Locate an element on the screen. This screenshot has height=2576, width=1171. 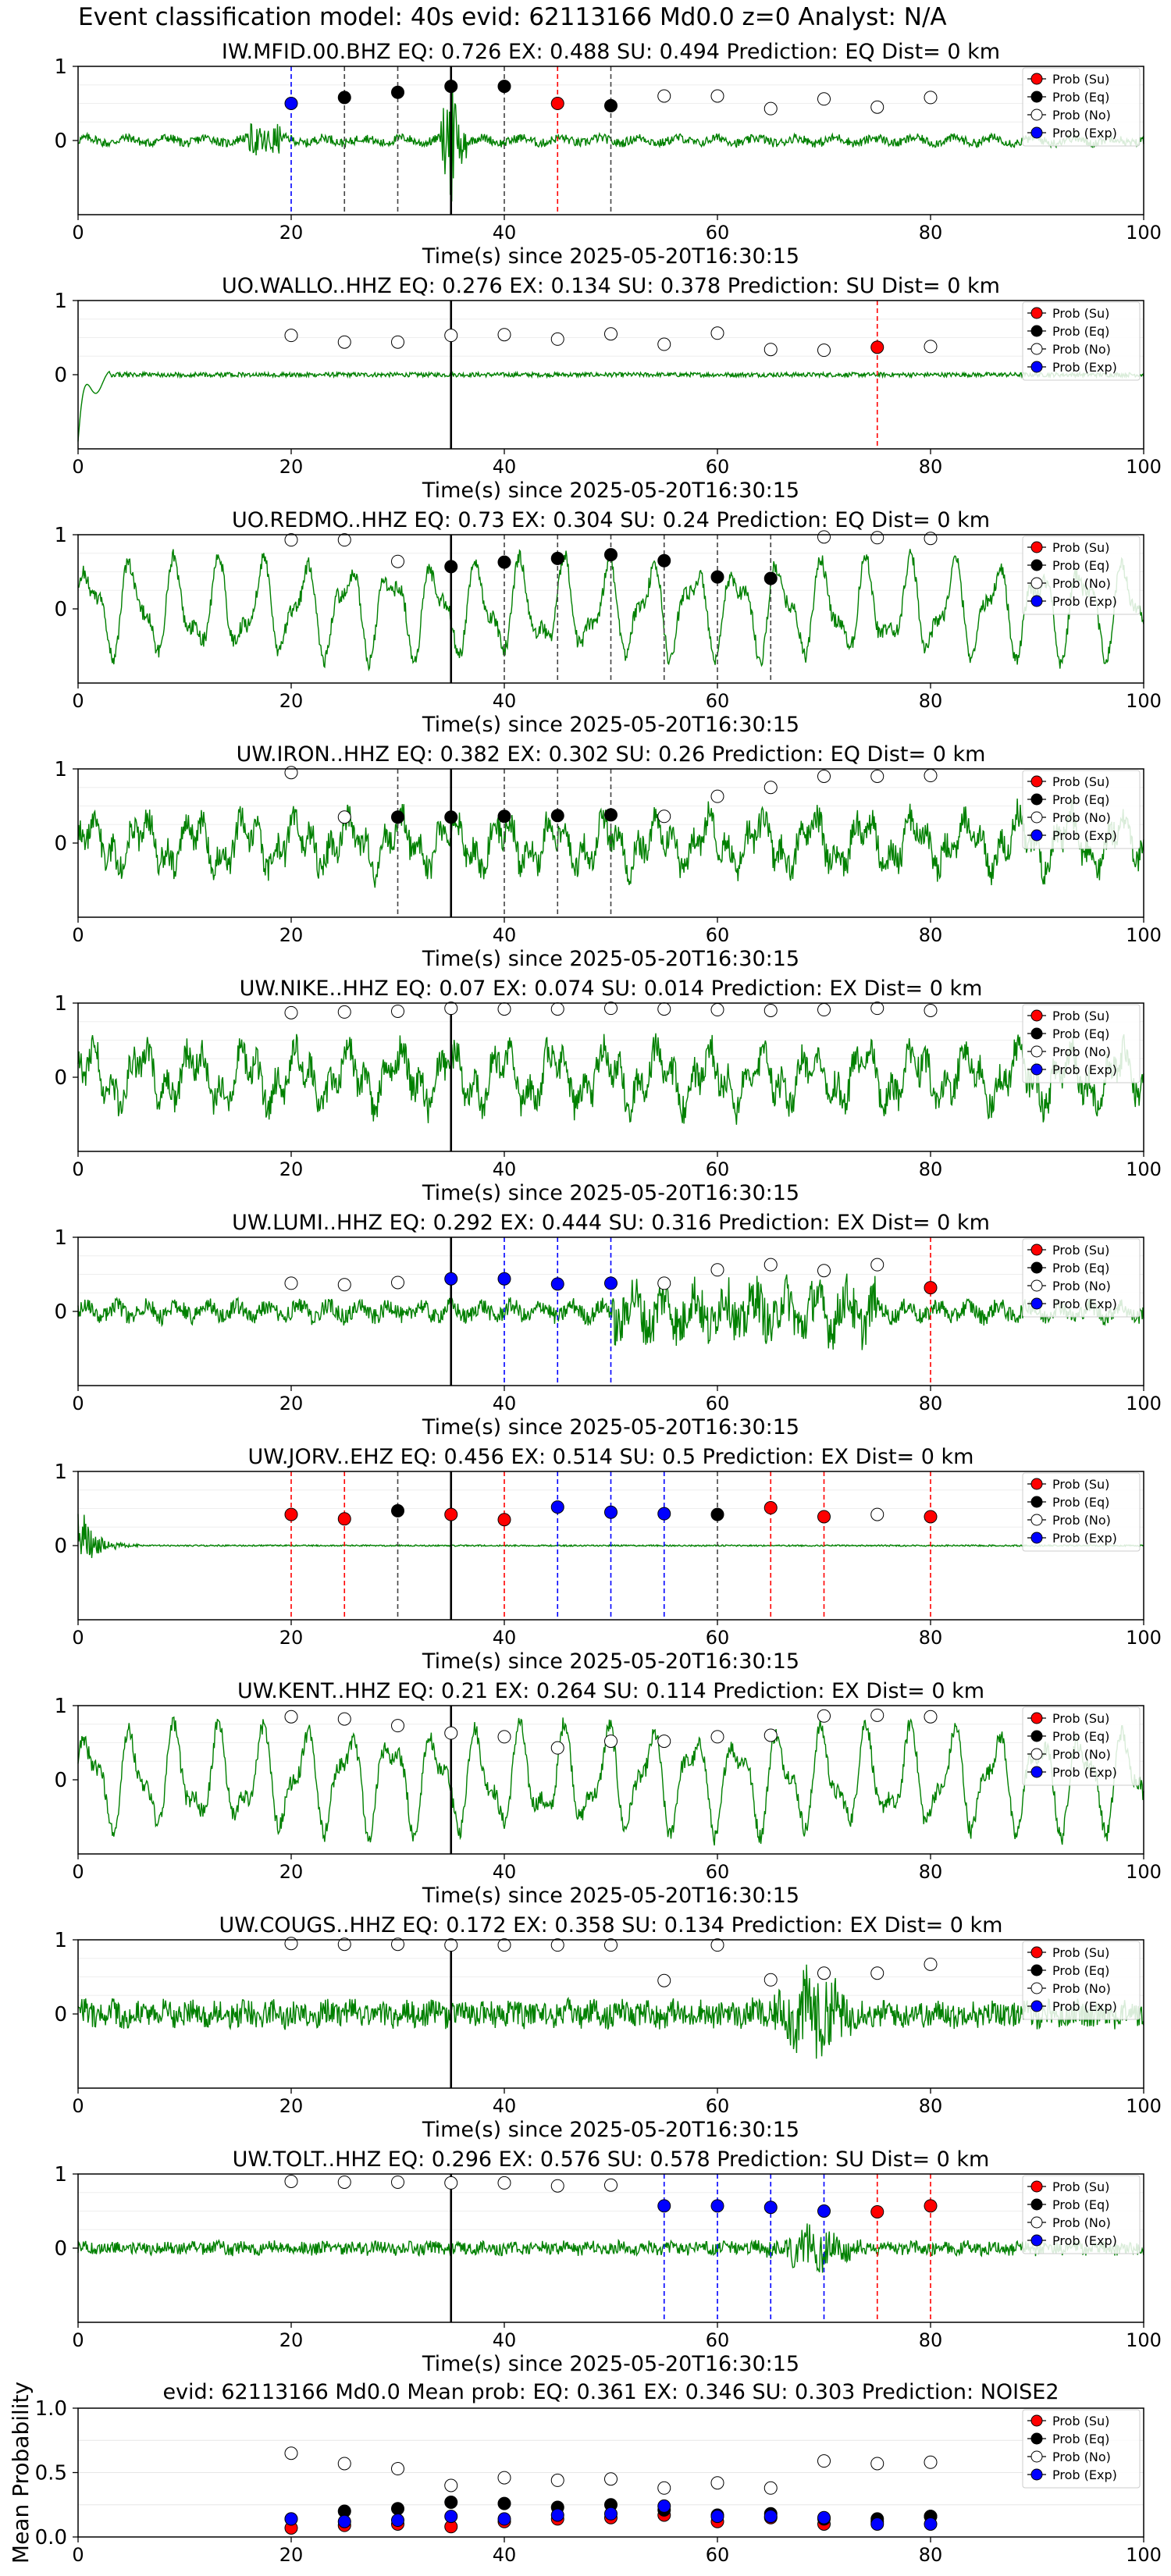
legend-box is located at coordinates (1081, 575).